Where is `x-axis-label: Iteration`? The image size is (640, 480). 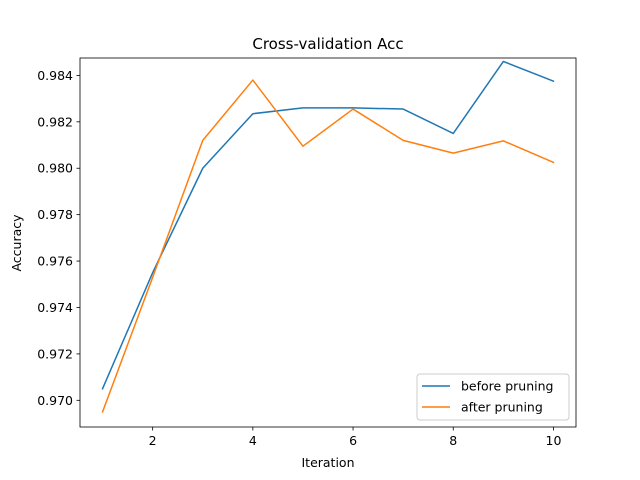
x-axis-label: Iteration is located at coordinates (327, 462).